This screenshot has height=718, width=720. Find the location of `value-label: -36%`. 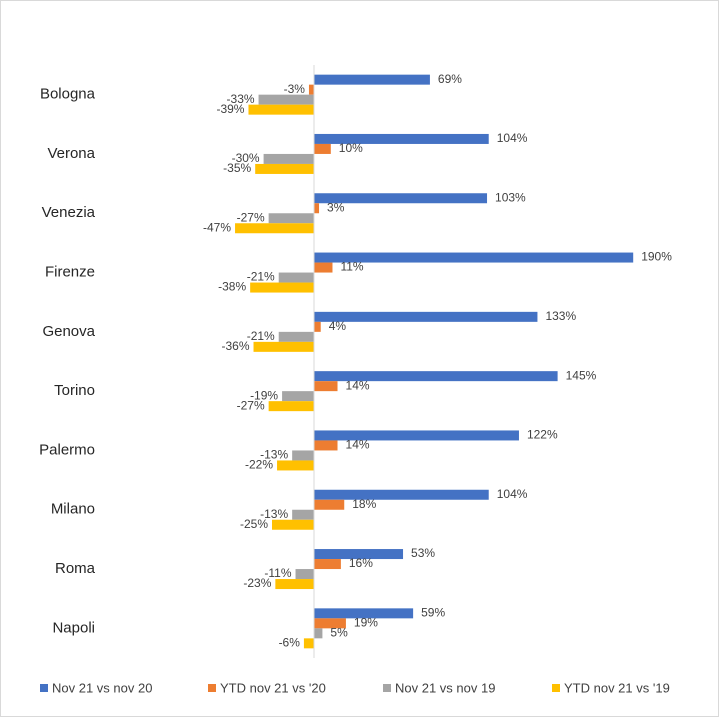

value-label: -36% is located at coordinates (236, 346).